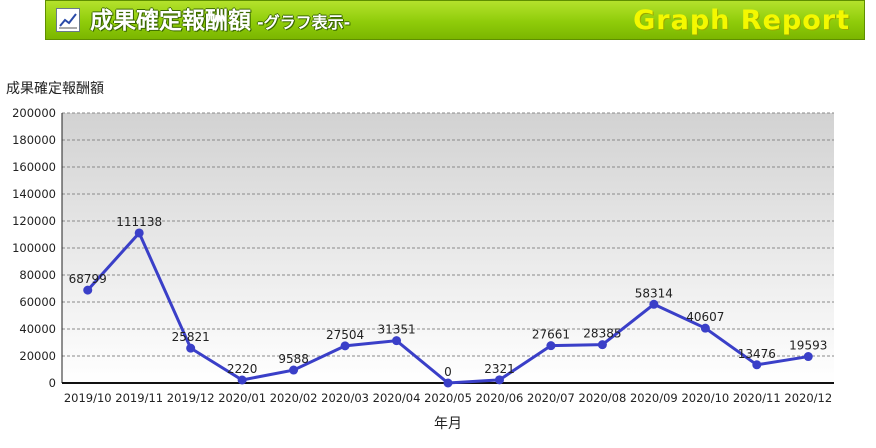  Describe the element at coordinates (705, 398) in the screenshot. I see `x-tick-label: 2020/10` at that location.